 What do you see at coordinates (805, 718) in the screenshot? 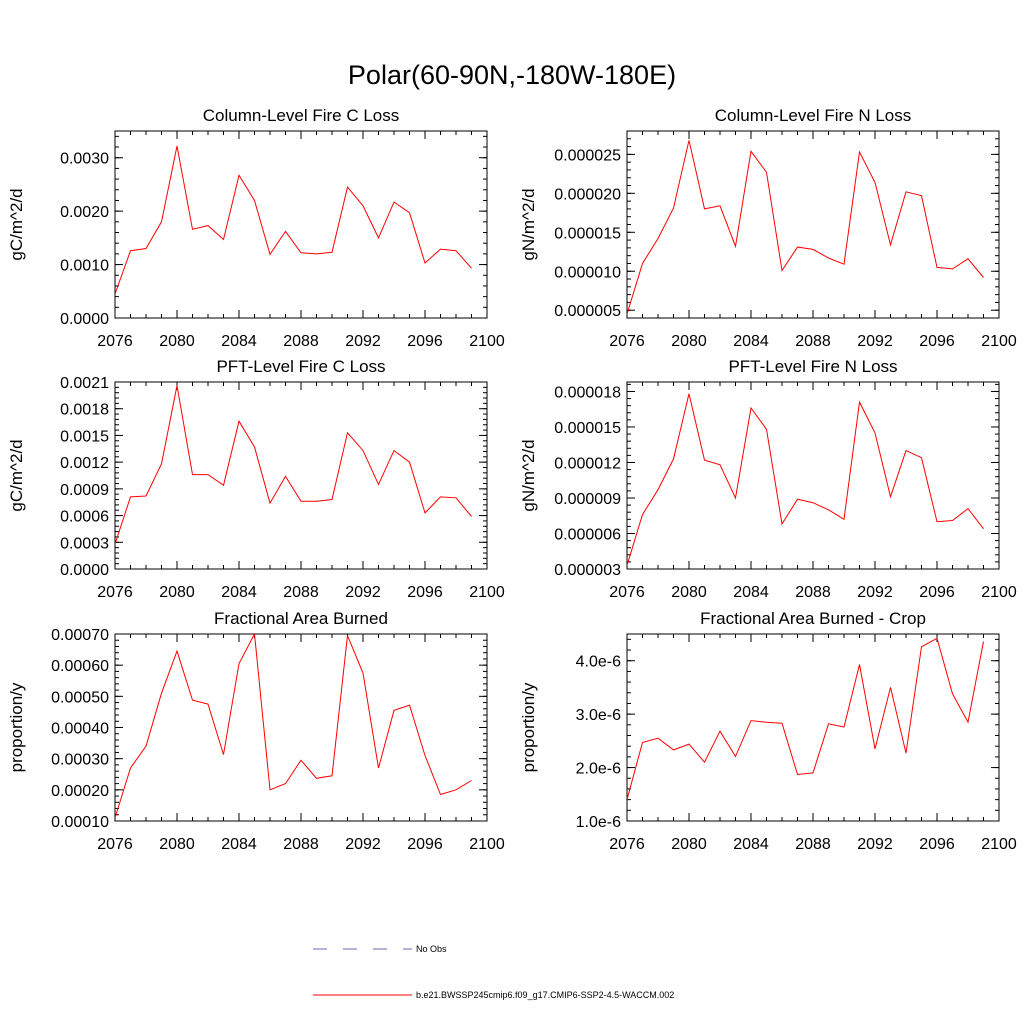
I see `area-burned-crop-series-line` at bounding box center [805, 718].